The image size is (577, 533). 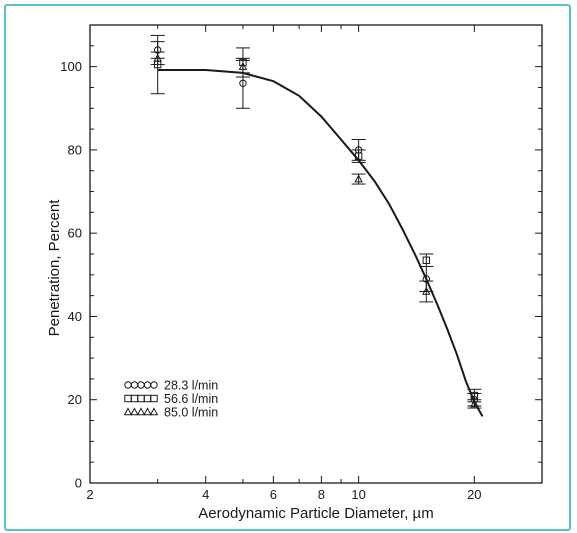 What do you see at coordinates (75, 149) in the screenshot?
I see `y-tick-label: 80` at bounding box center [75, 149].